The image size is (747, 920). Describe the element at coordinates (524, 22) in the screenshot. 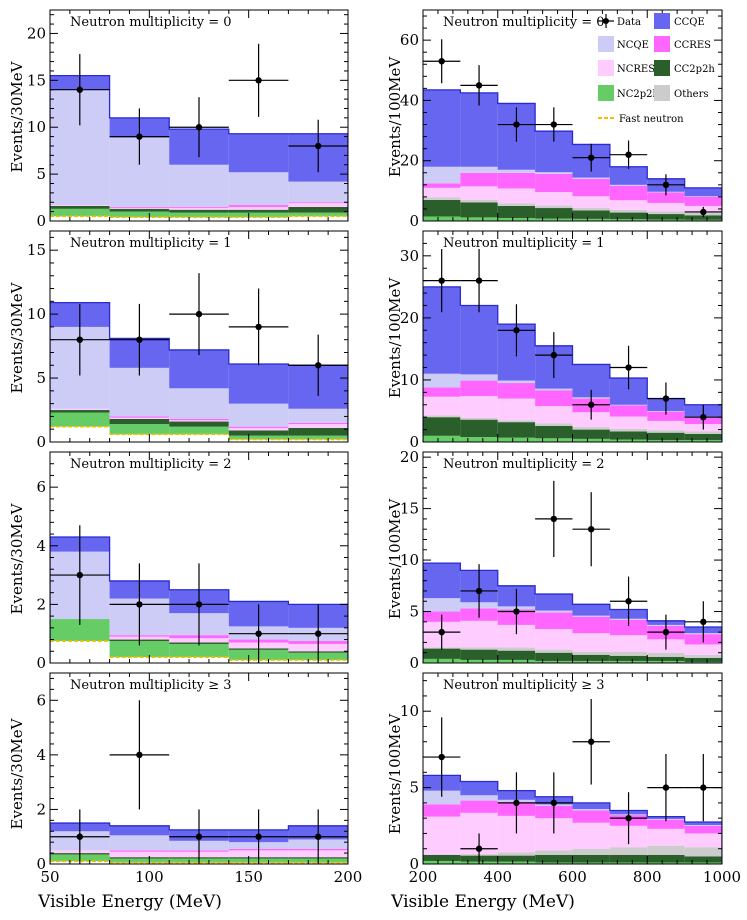

I see `panel-title: Neutron multiplicity = 0` at that location.